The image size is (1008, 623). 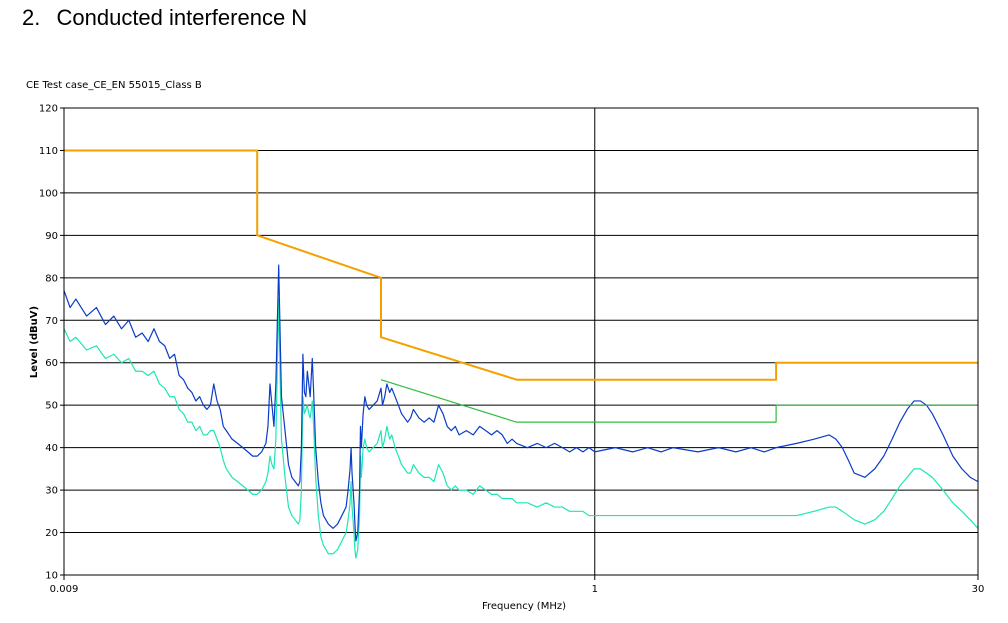 I want to click on x-tick-label: 0.009, so click(x=64, y=589).